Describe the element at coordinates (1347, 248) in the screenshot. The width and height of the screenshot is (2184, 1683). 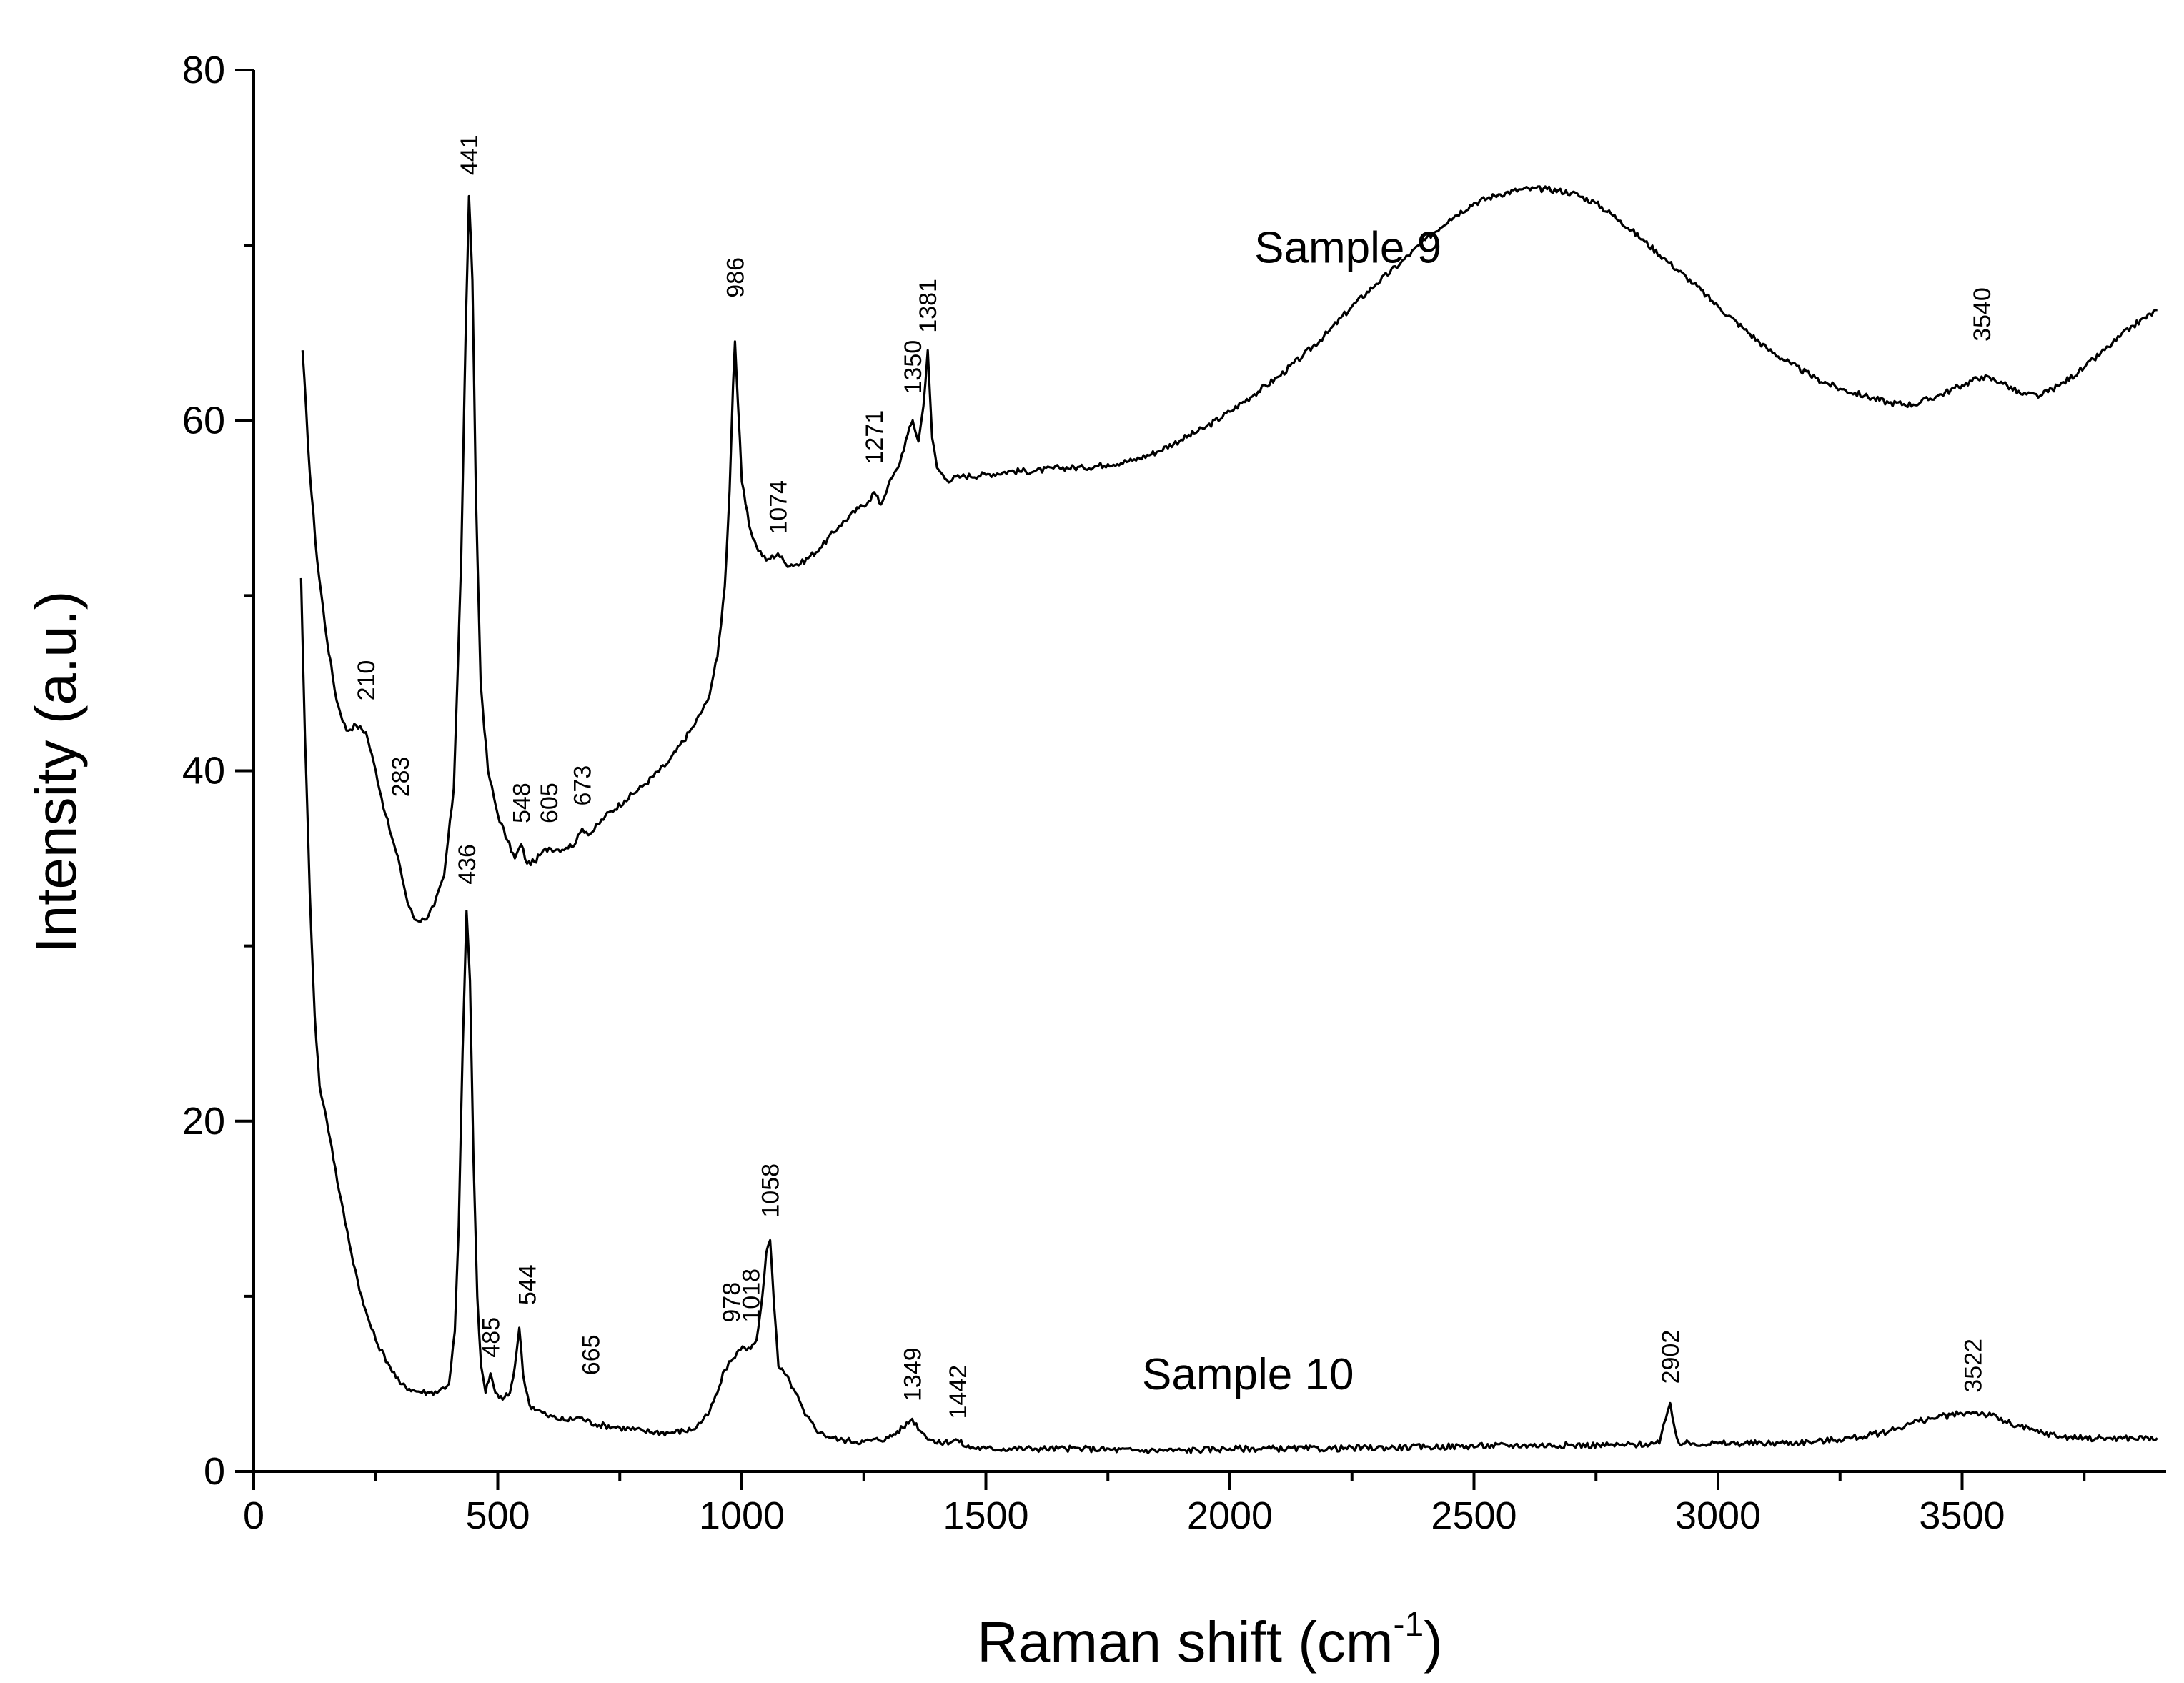
I see `series-label-sample-9: Sample 9` at that location.